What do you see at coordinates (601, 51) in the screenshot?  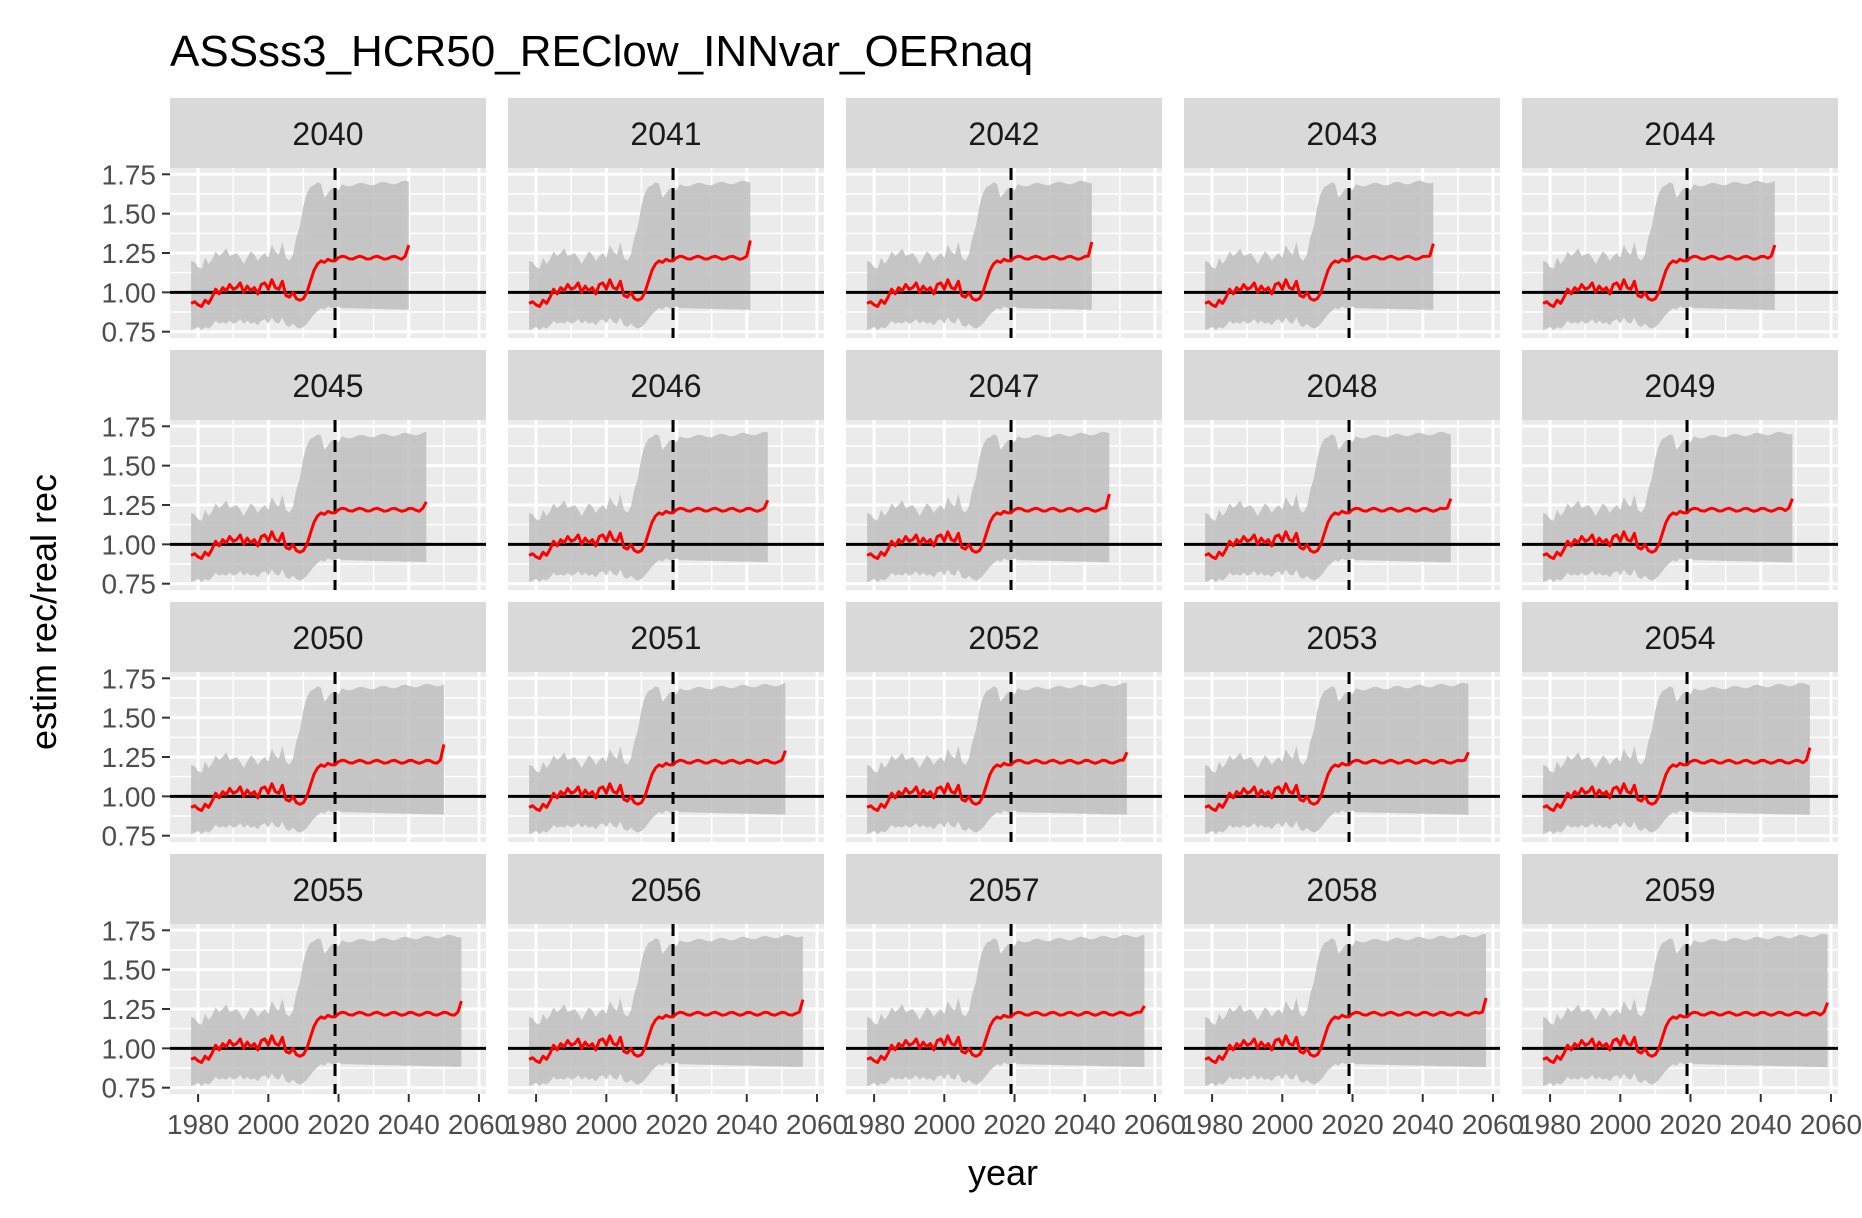 I see `chart-title: ASSss3_HCR50_REClow_INNvar_OERnaq` at bounding box center [601, 51].